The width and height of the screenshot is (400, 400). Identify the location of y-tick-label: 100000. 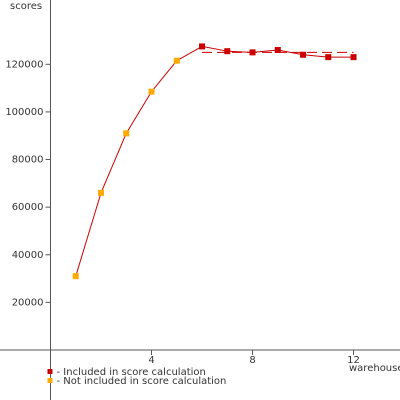
(24, 112).